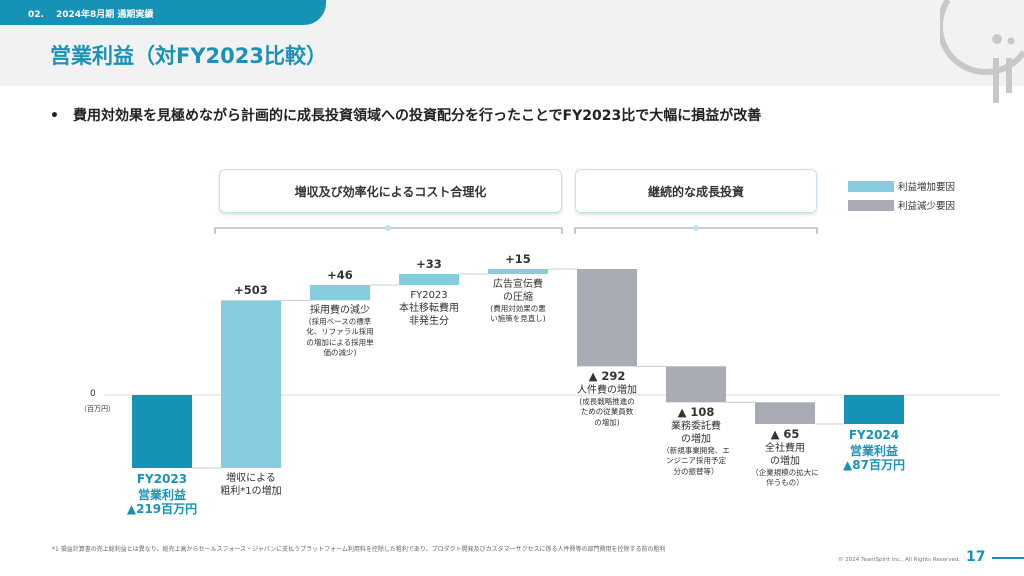  Describe the element at coordinates (696, 191) in the screenshot. I see `group-growth-investment: 継続的な成長投資` at that location.